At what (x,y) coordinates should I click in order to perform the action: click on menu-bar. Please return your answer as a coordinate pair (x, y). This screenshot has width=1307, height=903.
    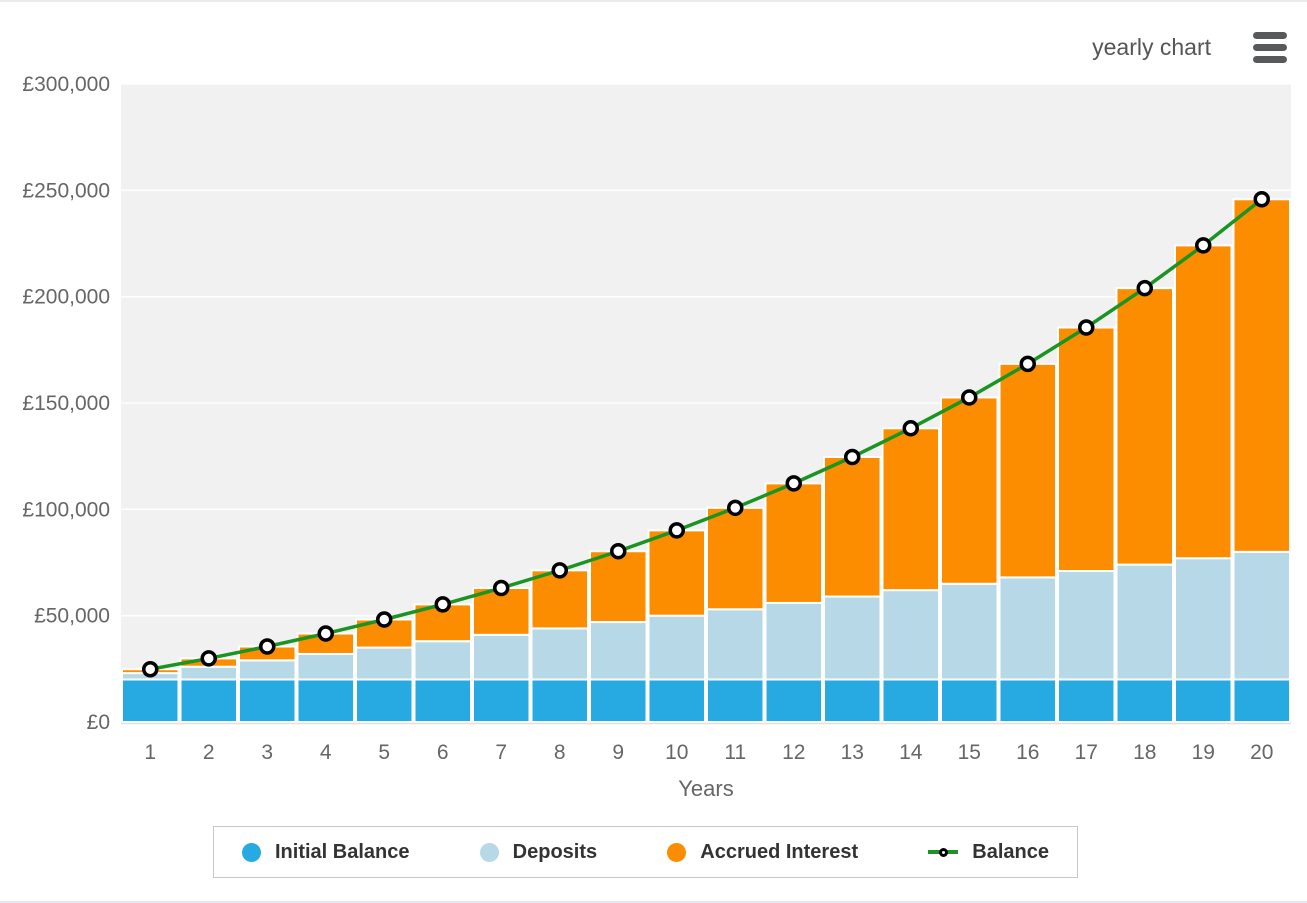
    Looking at the image, I should click on (1270, 59).